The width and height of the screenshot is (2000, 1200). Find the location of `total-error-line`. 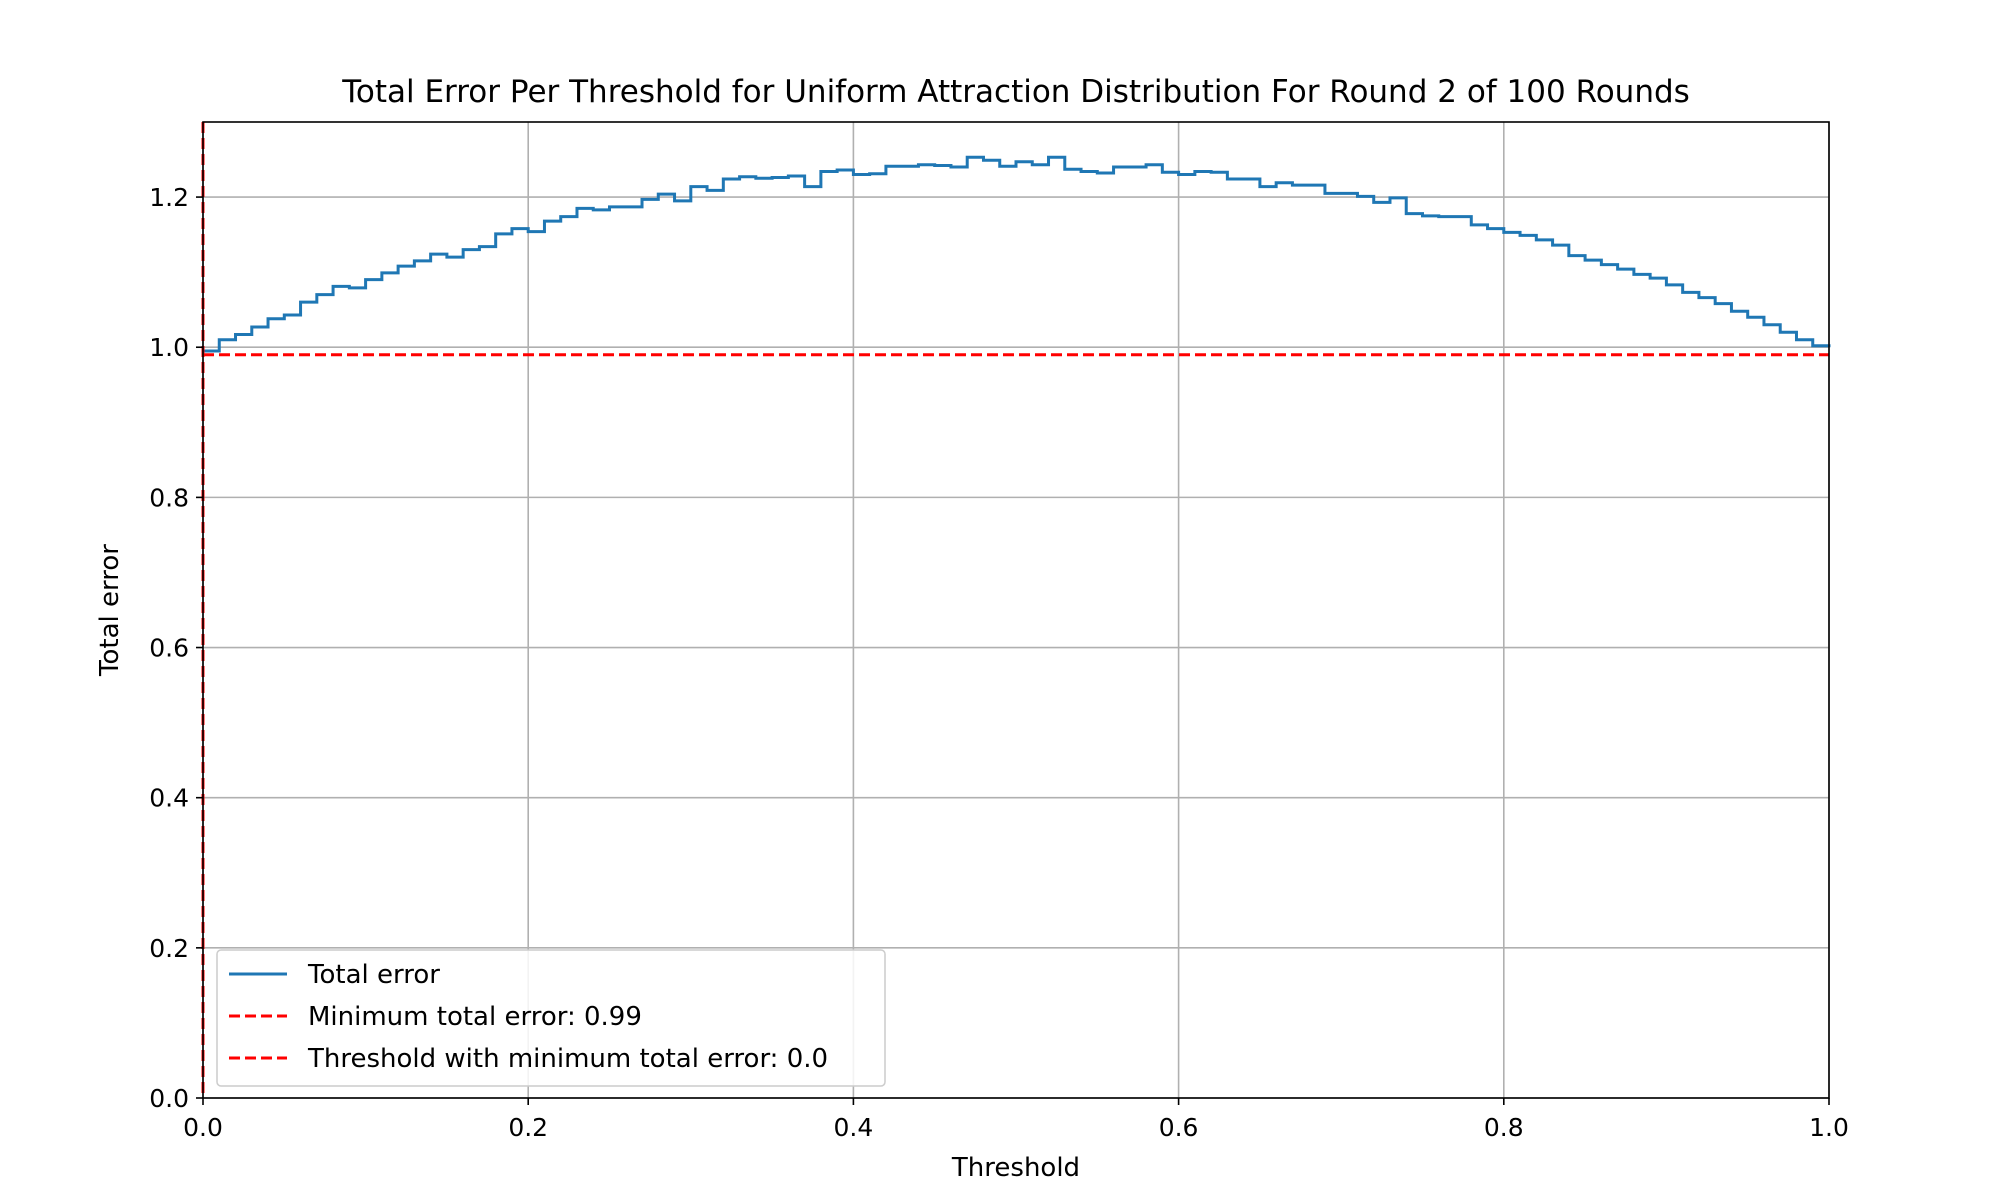

total-error-line is located at coordinates (1017, 254).